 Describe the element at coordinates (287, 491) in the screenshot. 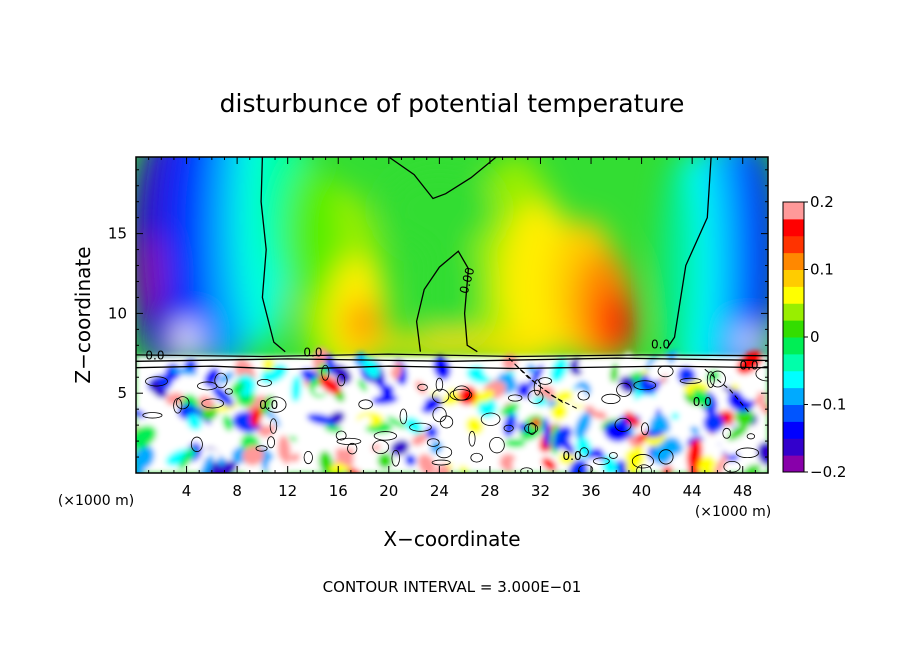

I see `x-tick-label: 12` at that location.